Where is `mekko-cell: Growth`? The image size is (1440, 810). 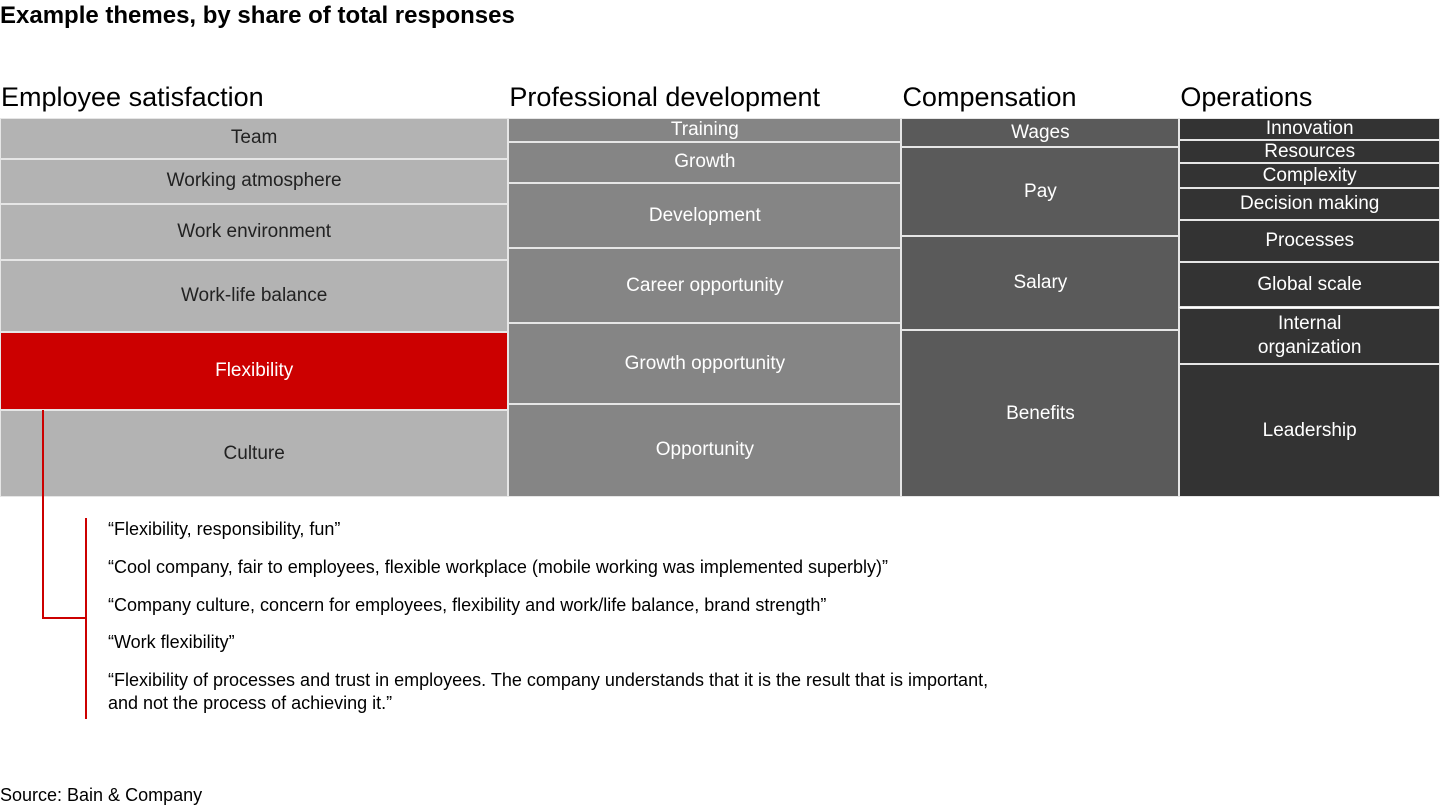 mekko-cell: Growth is located at coordinates (705, 162).